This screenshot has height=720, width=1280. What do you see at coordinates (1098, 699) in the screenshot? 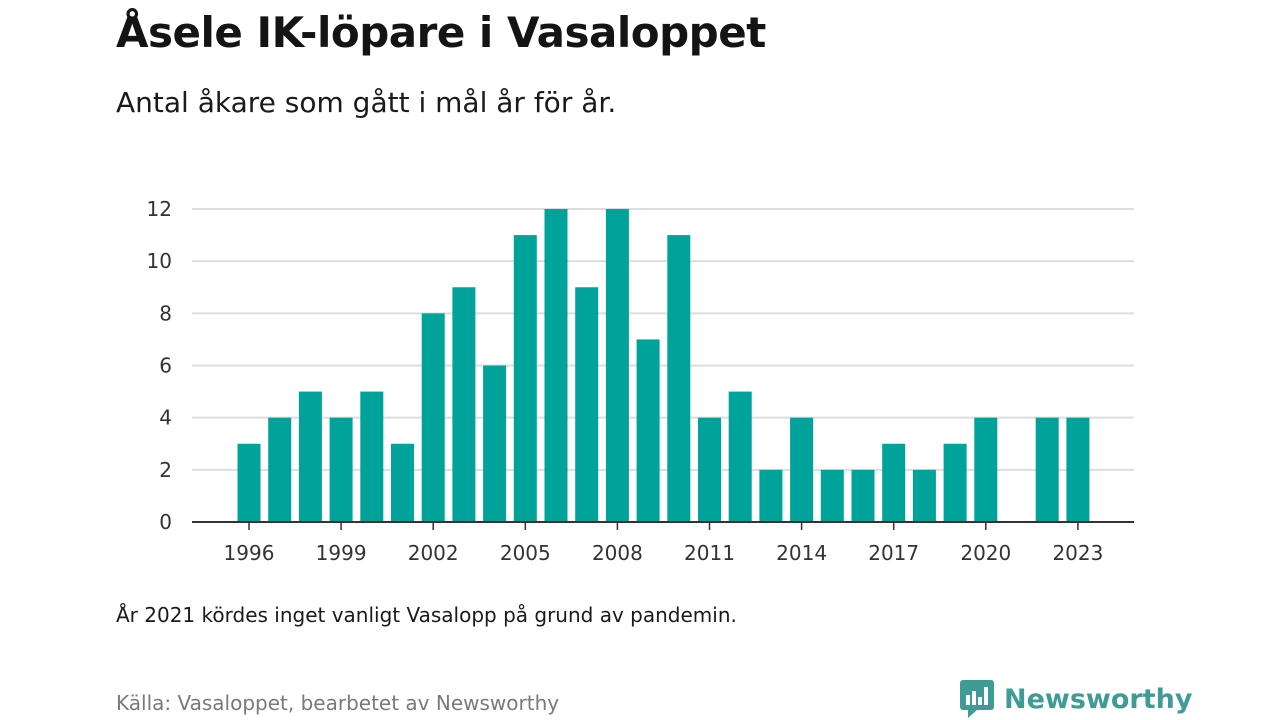
I see `brand-name: Newsworthy` at bounding box center [1098, 699].